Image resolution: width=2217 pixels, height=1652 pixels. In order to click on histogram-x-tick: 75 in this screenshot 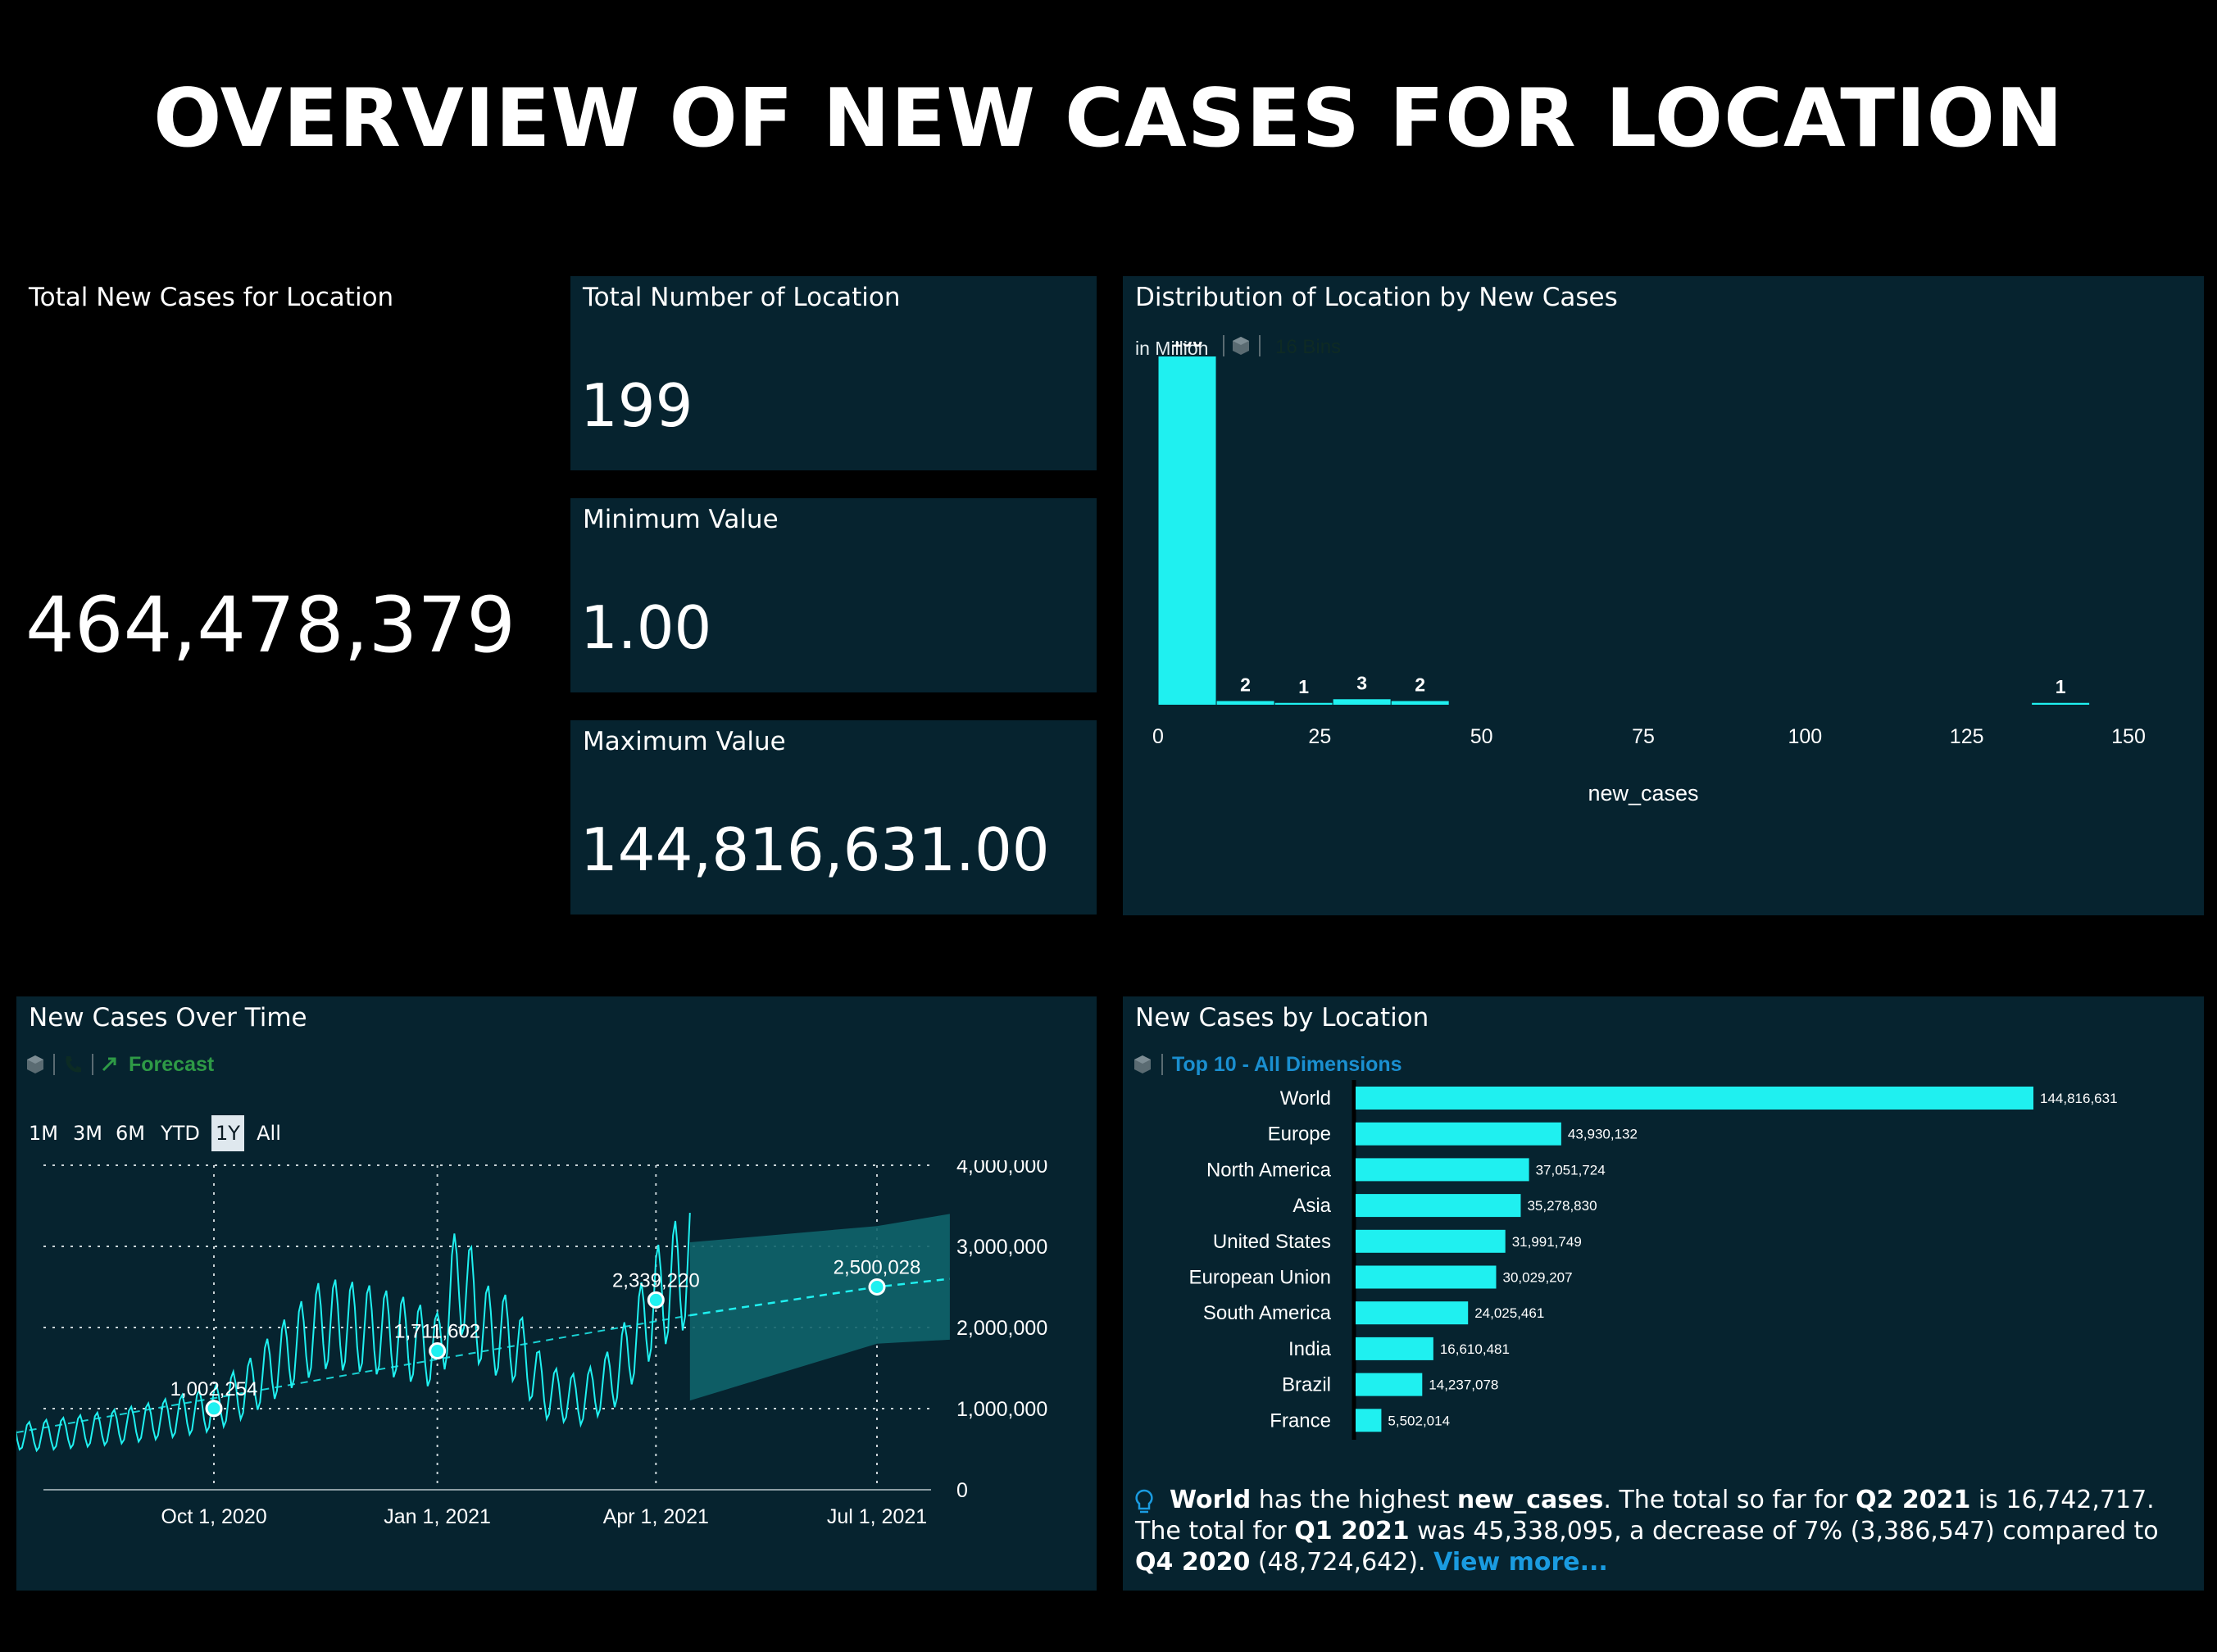, I will do `click(1644, 737)`.